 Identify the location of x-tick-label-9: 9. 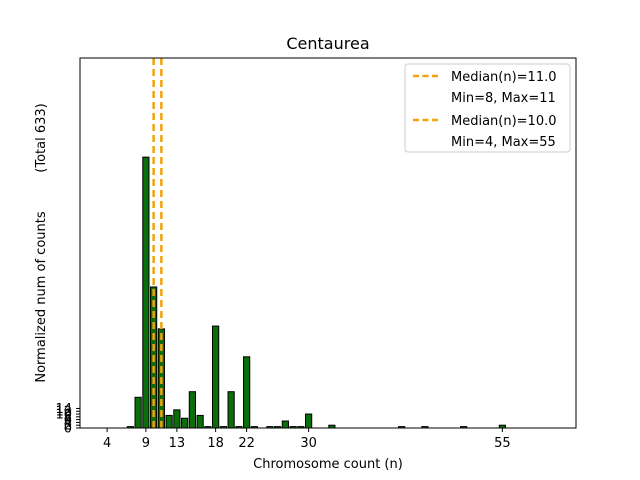
(146, 443).